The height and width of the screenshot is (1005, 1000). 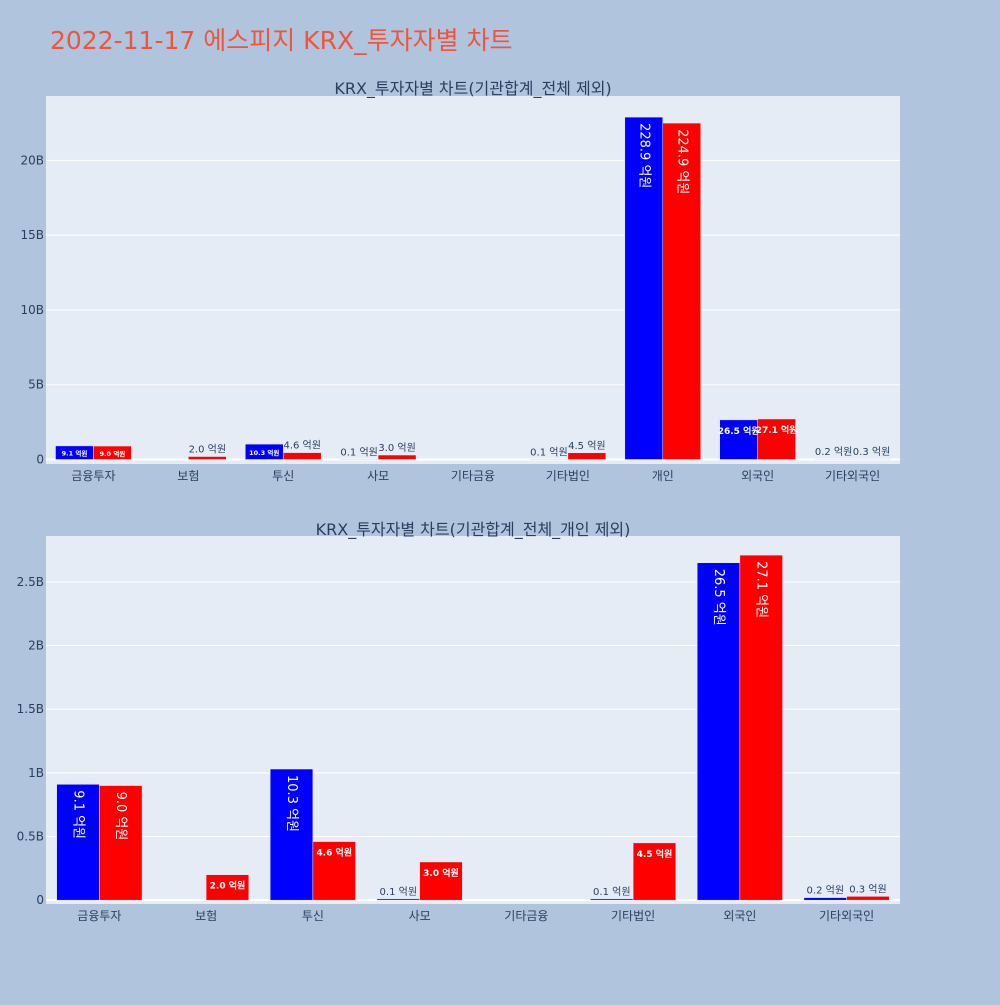 I want to click on figure-title: 2022-11-17 에스피지 KRX_투자자별 차트, so click(x=281, y=40).